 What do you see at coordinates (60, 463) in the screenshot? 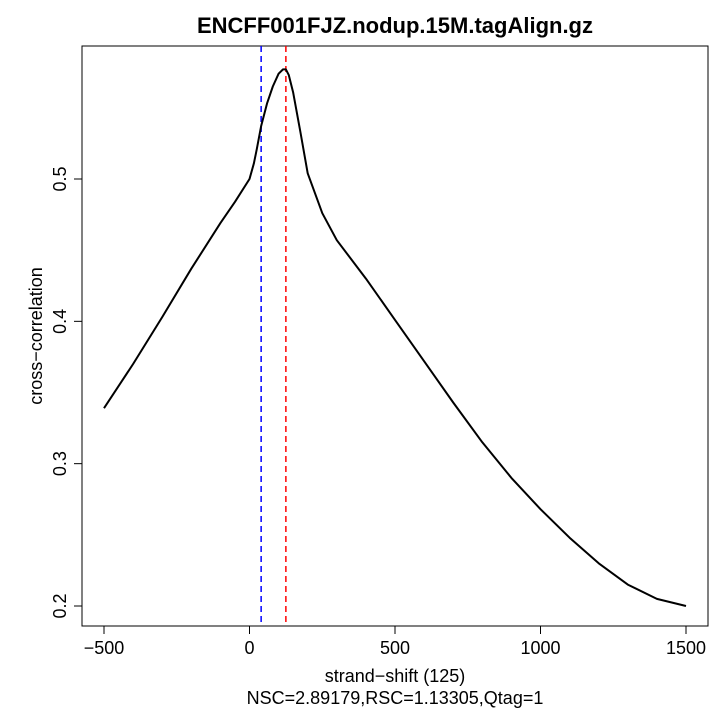
I see `y-tick-label: 0.3` at bounding box center [60, 463].